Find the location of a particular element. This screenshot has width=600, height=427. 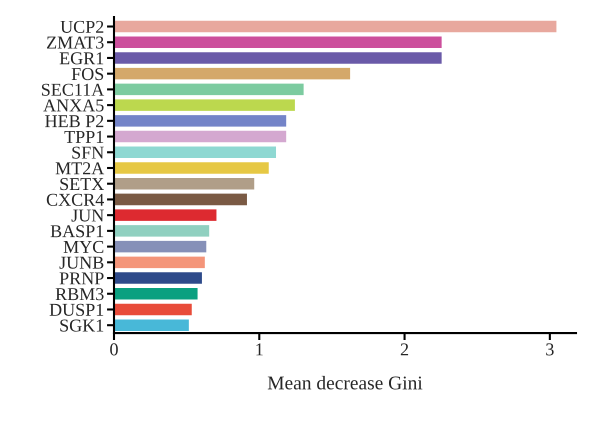

y-tick-label: SGK1 is located at coordinates (82, 326).